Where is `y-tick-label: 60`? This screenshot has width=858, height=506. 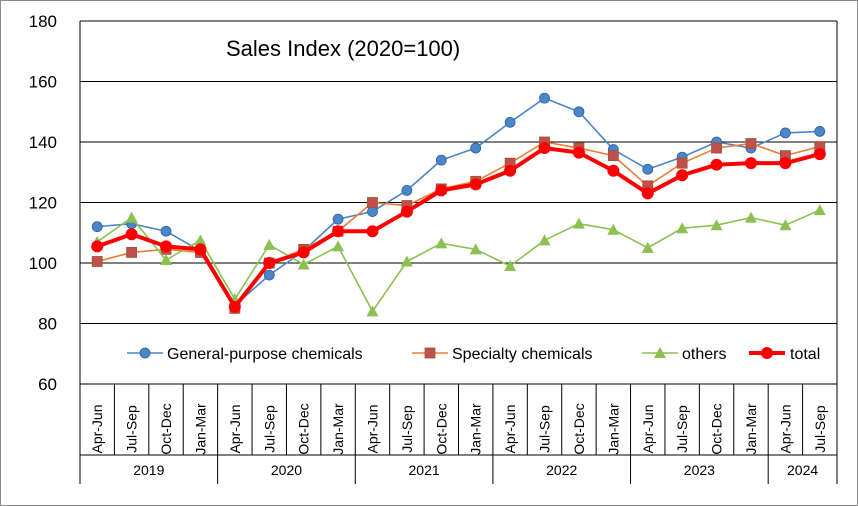 y-tick-label: 60 is located at coordinates (47, 384).